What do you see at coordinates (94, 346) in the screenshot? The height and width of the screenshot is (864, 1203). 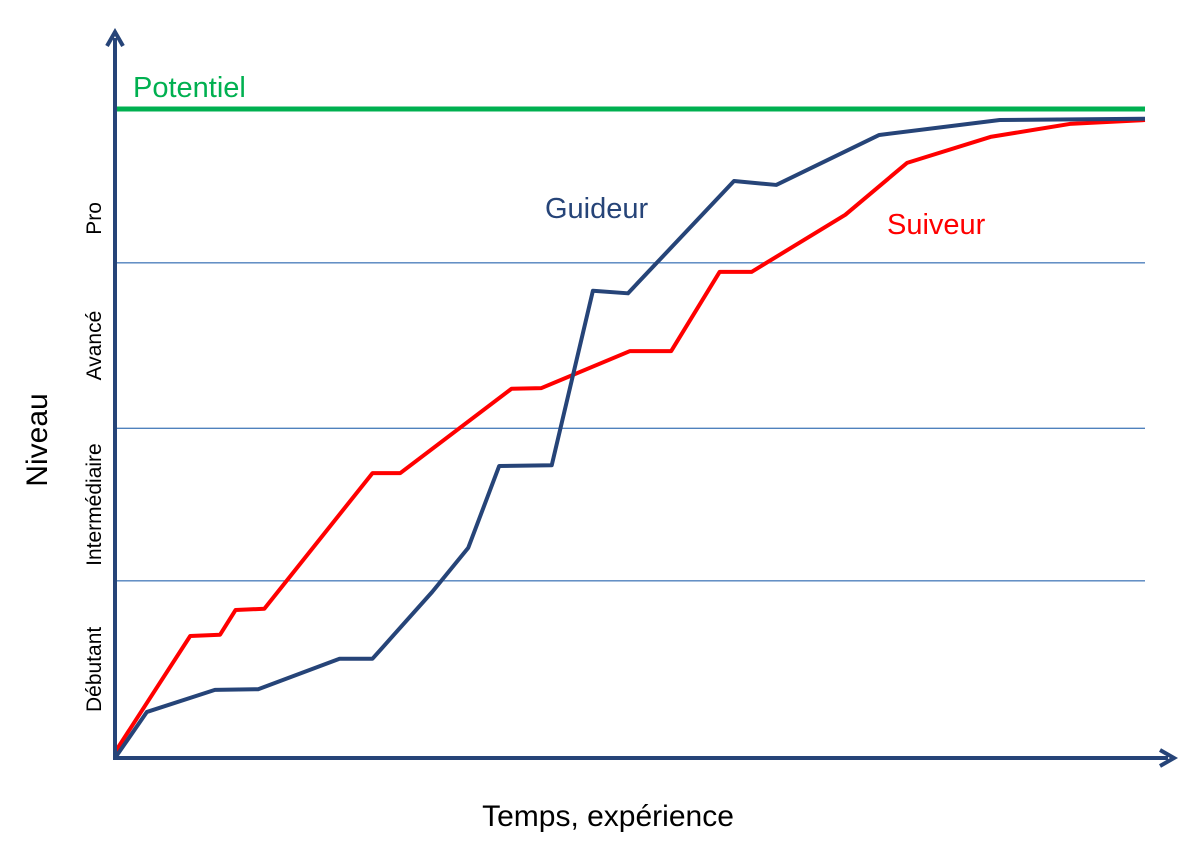 I see `level-label: Avancé` at bounding box center [94, 346].